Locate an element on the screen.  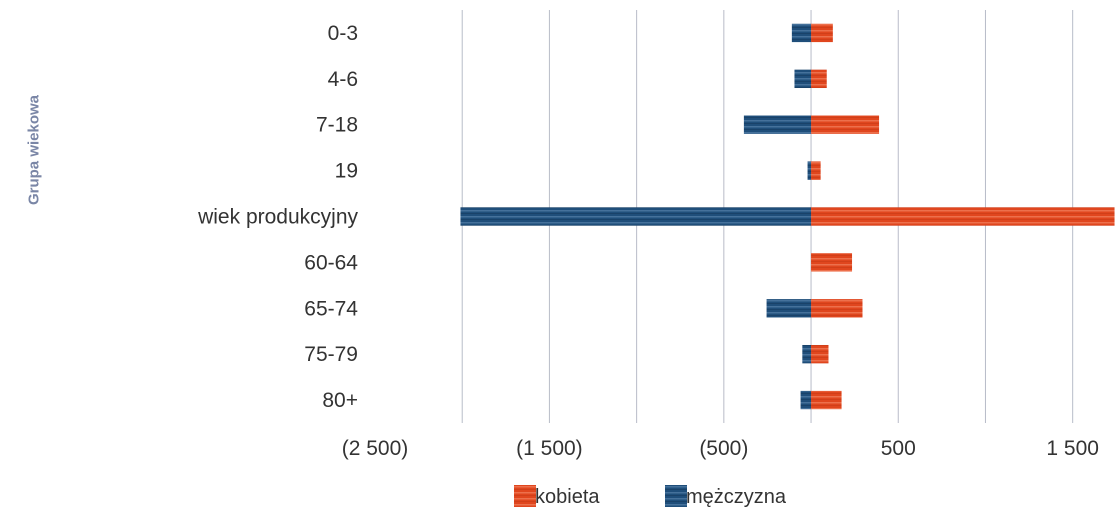
legend-swatch-female is located at coordinates (525, 496).